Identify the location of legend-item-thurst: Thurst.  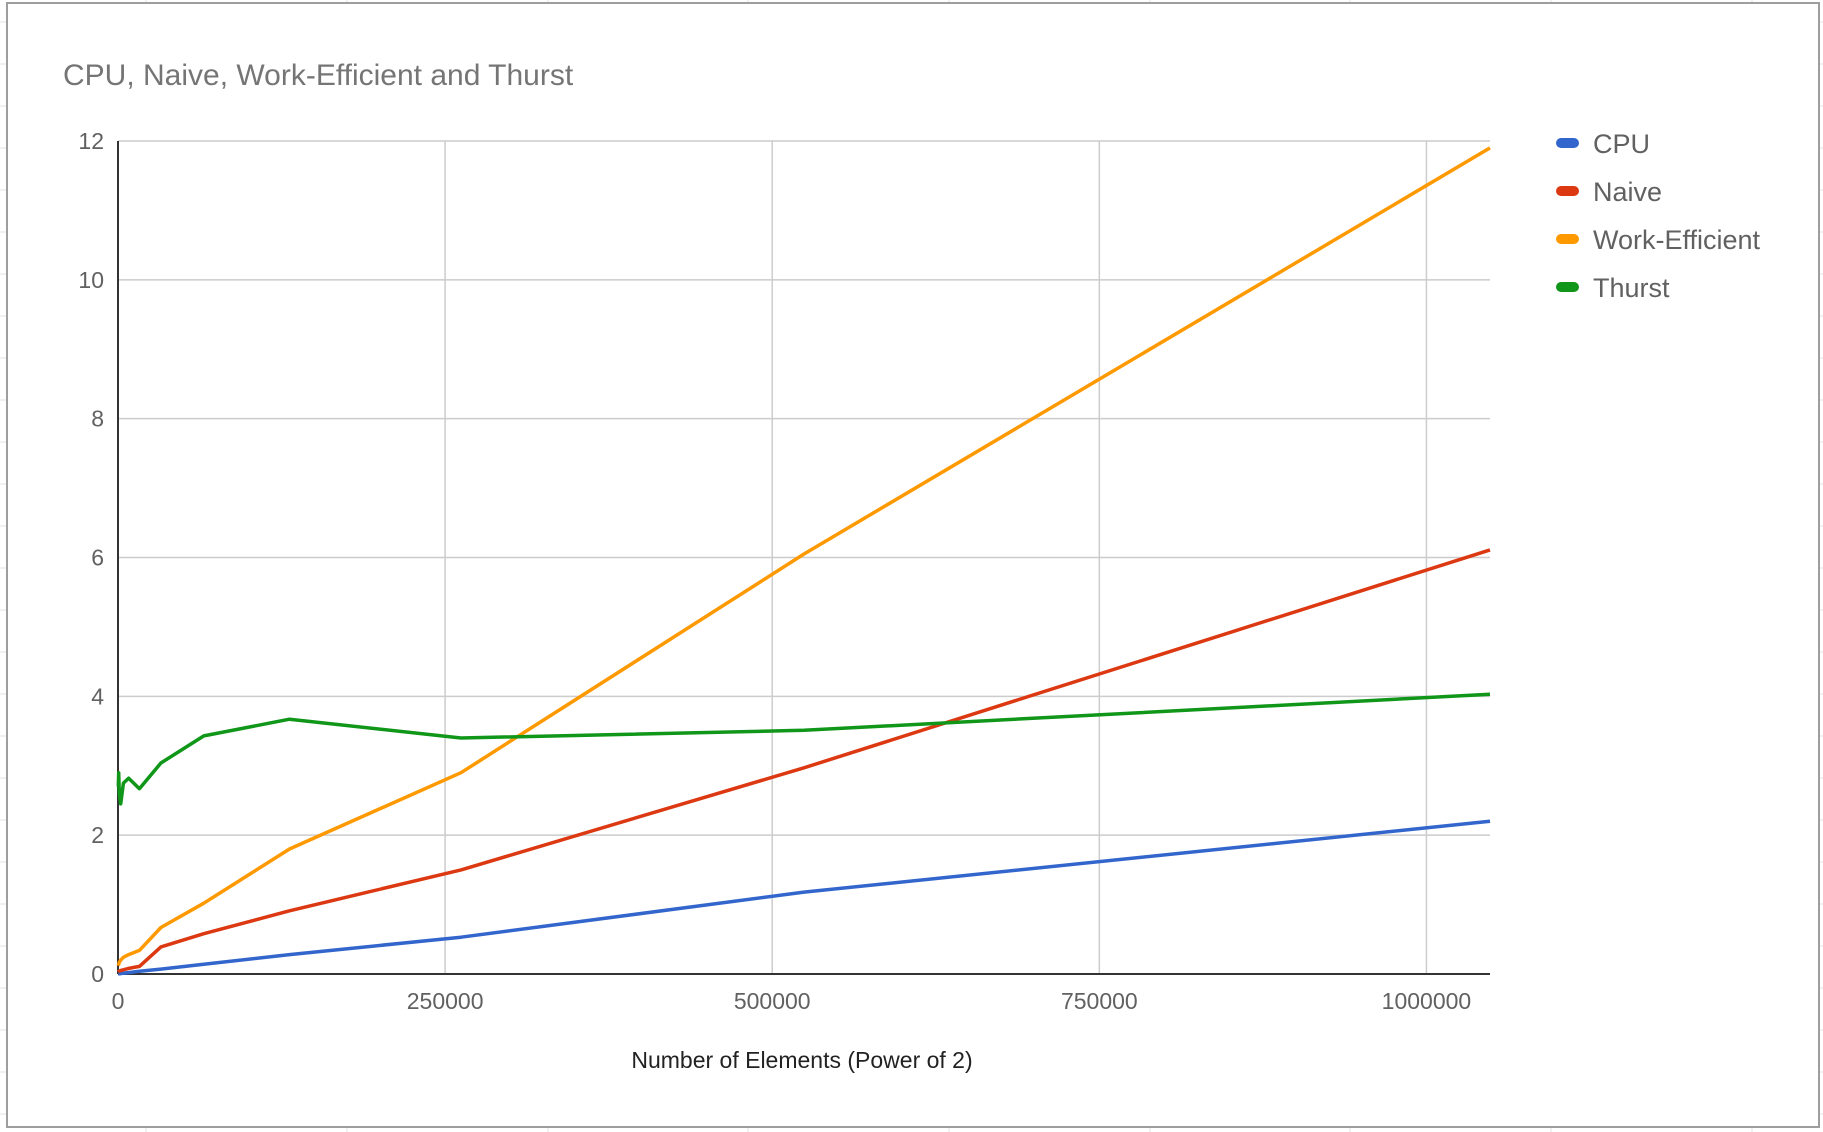
(1613, 288).